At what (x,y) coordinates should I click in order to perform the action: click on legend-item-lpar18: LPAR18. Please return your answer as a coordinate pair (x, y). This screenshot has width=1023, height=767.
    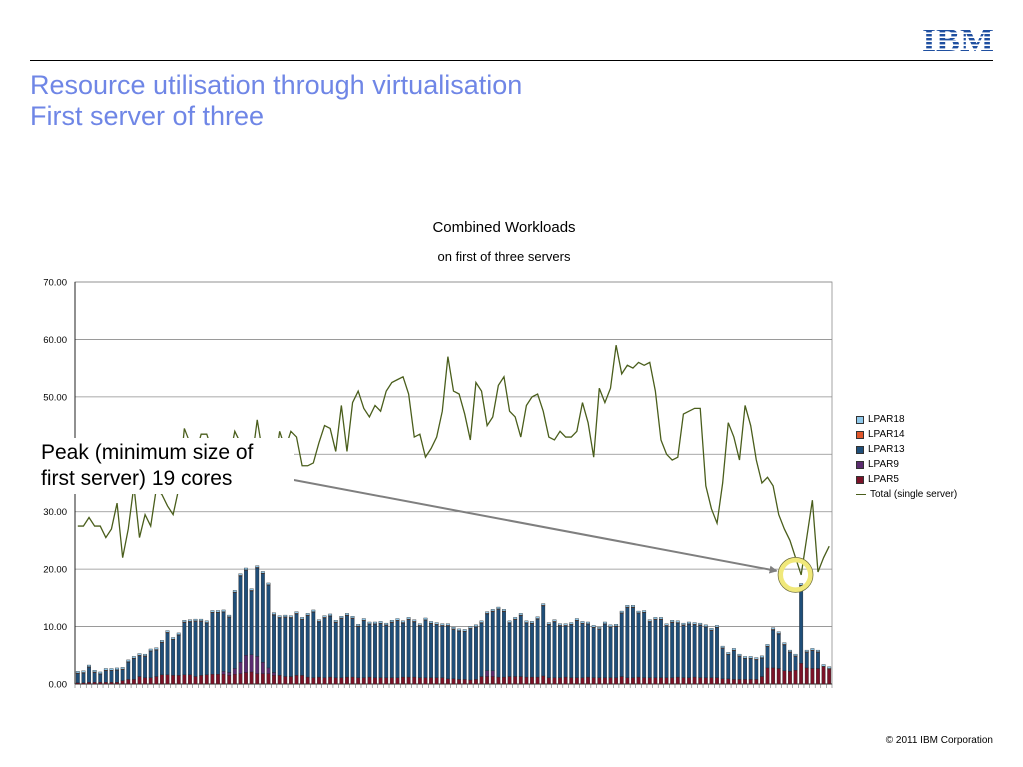
    Looking at the image, I should click on (906, 419).